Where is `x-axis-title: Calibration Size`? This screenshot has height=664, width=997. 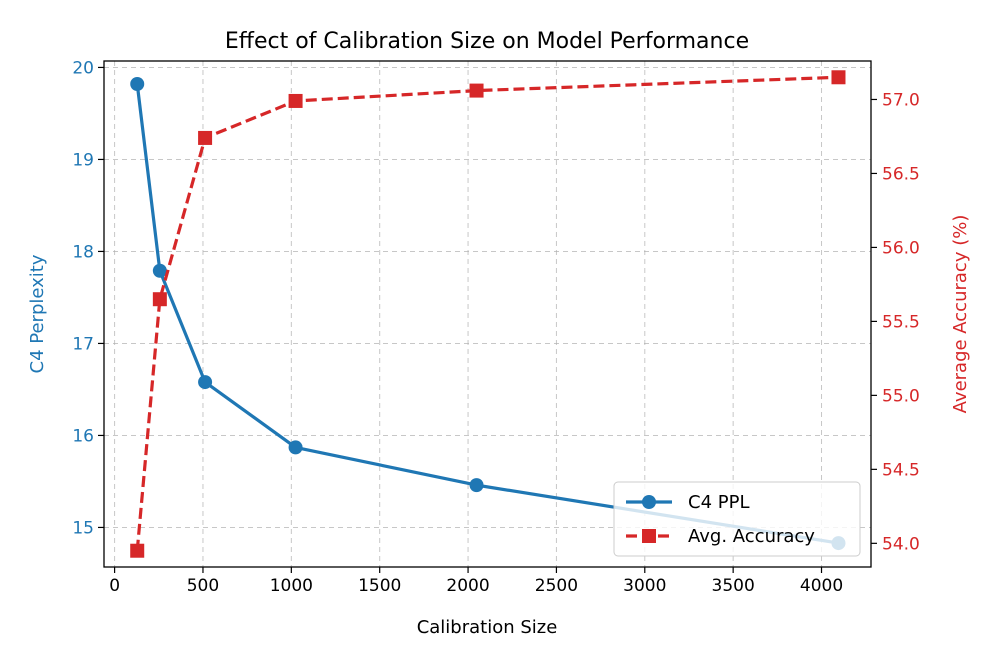 x-axis-title: Calibration Size is located at coordinates (487, 627).